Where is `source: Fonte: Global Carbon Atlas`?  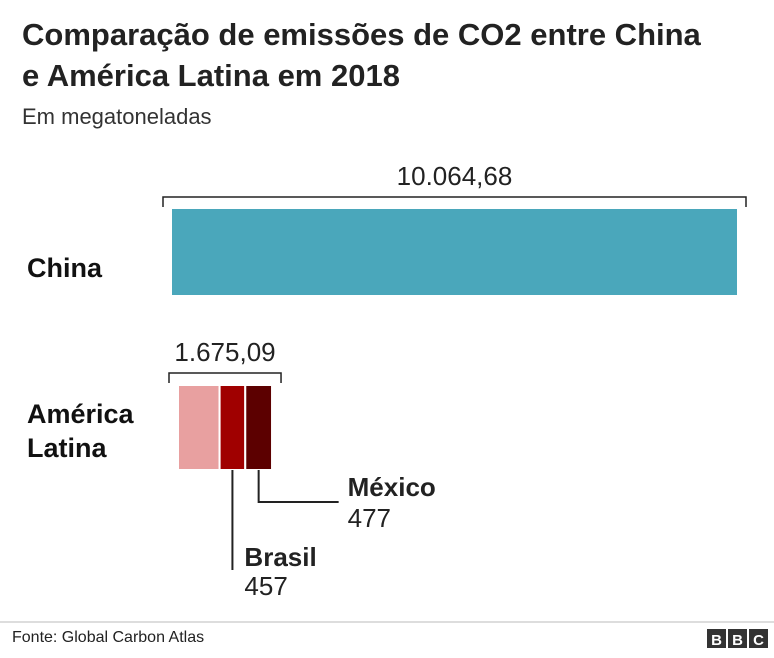
source: Fonte: Global Carbon Atlas is located at coordinates (108, 637).